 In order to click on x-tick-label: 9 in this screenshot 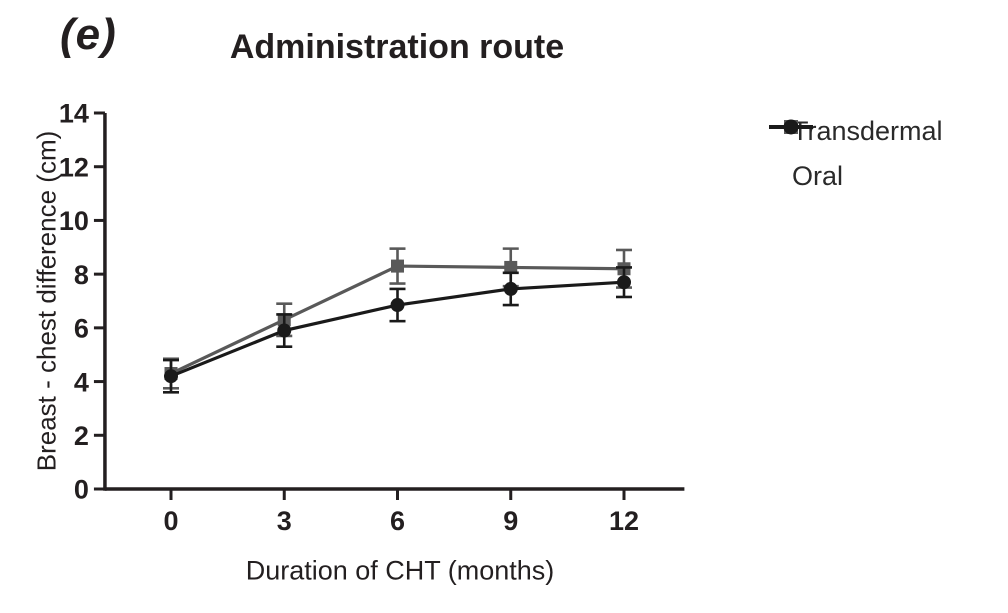, I will do `click(510, 521)`.